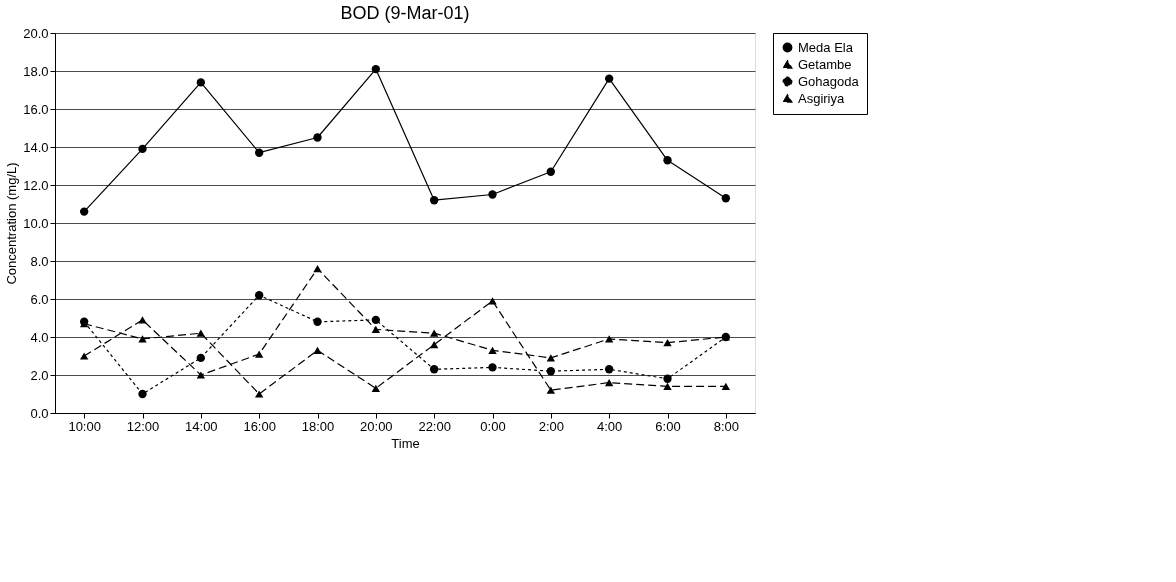 The width and height of the screenshot is (1176, 582). Describe the element at coordinates (39, 375) in the screenshot. I see `y-tick-label: 2.0` at that location.